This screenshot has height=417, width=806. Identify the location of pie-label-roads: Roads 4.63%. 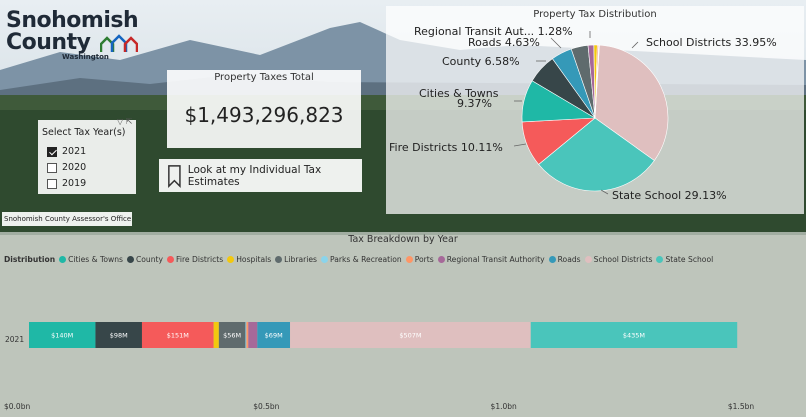
(504, 42).